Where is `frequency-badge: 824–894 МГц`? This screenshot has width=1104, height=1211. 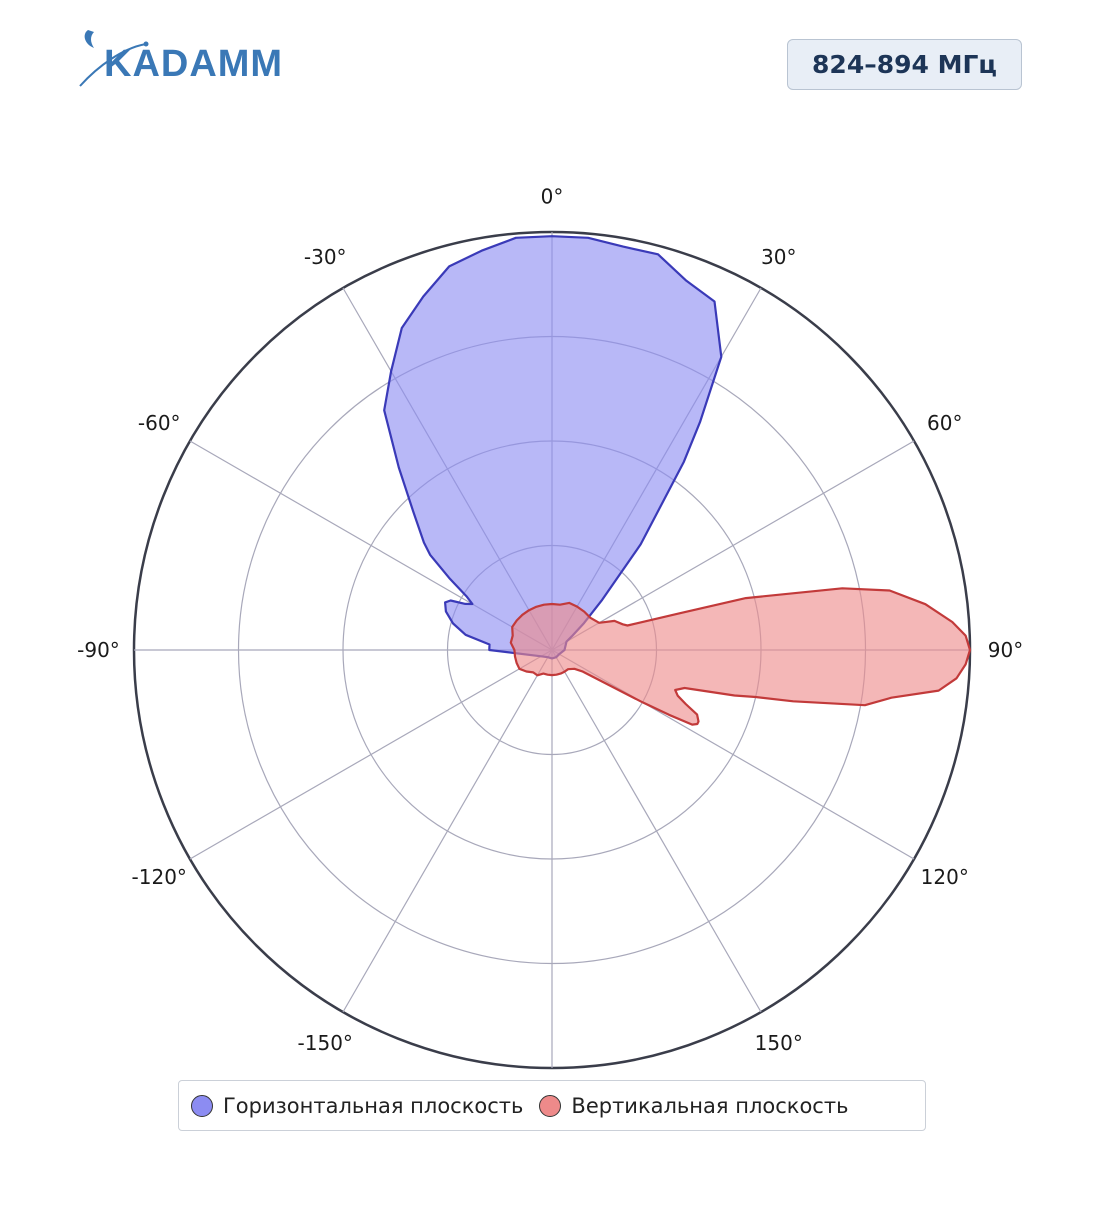 frequency-badge: 824–894 МГц is located at coordinates (904, 64).